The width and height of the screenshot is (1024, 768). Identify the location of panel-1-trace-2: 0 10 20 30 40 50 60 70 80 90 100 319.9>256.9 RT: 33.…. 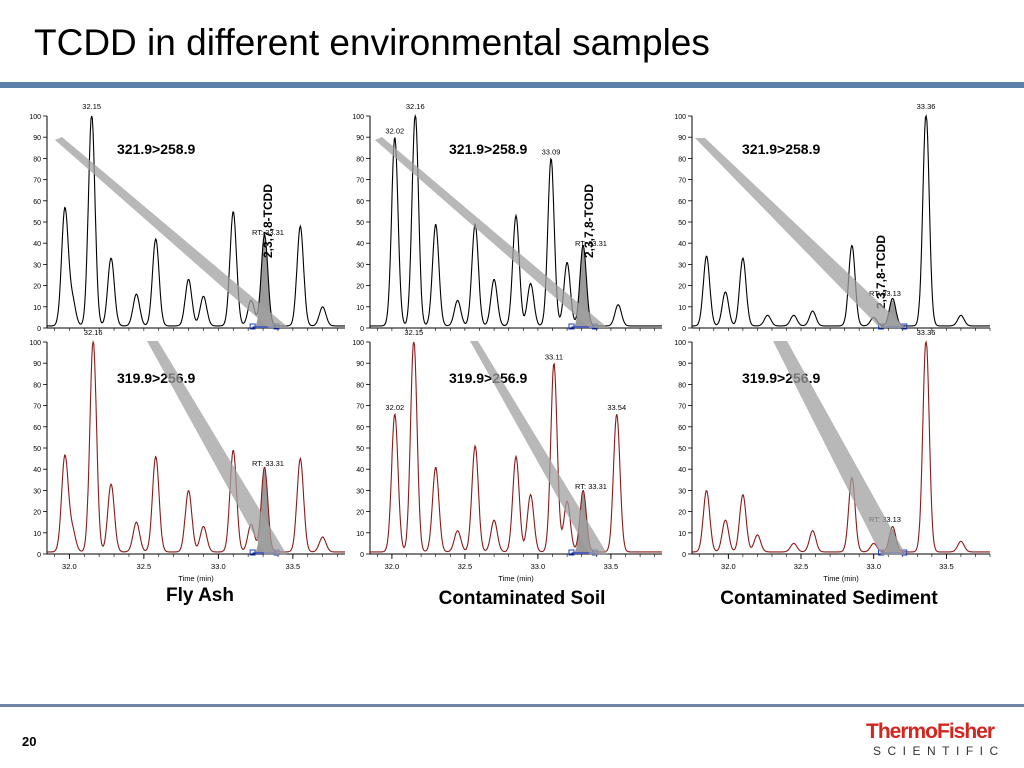
(187, 455).